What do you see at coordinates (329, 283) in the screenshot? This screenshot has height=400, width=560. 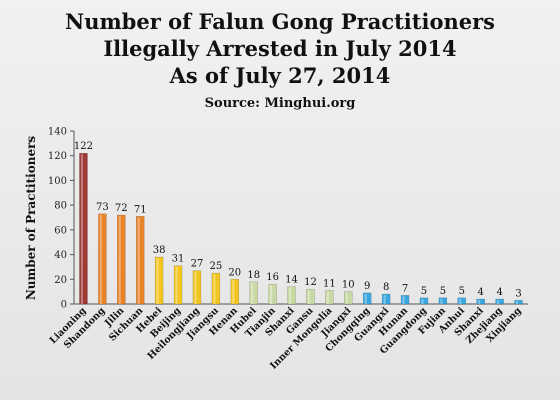 I see `data-label: 11` at bounding box center [329, 283].